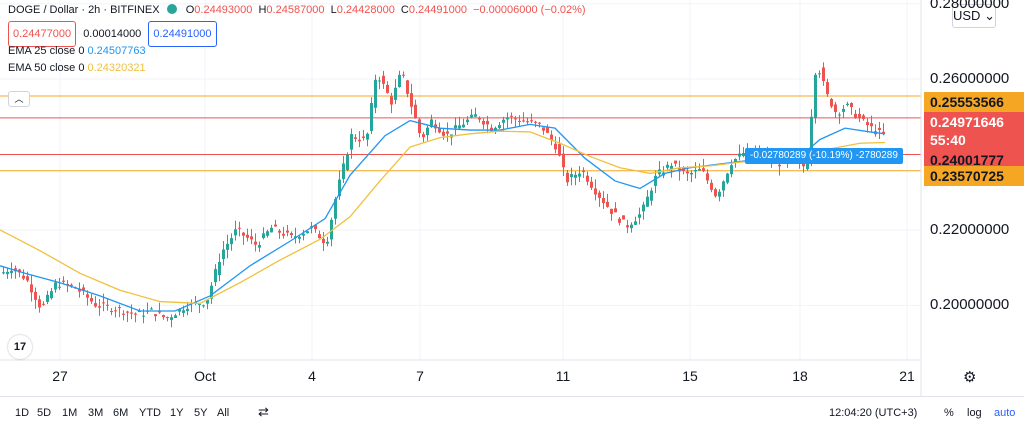  What do you see at coordinates (121, 413) in the screenshot?
I see `timeframe-button: 6M` at bounding box center [121, 413].